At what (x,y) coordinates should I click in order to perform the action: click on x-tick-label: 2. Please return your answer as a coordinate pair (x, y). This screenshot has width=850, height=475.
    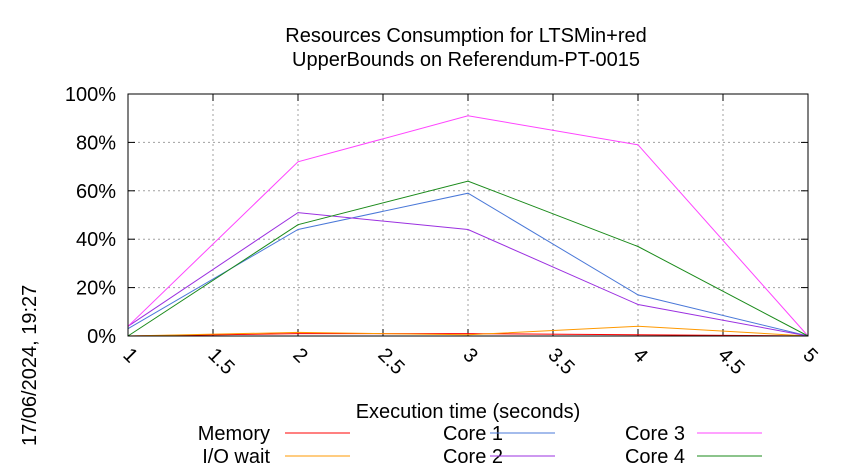
    Looking at the image, I should click on (299, 355).